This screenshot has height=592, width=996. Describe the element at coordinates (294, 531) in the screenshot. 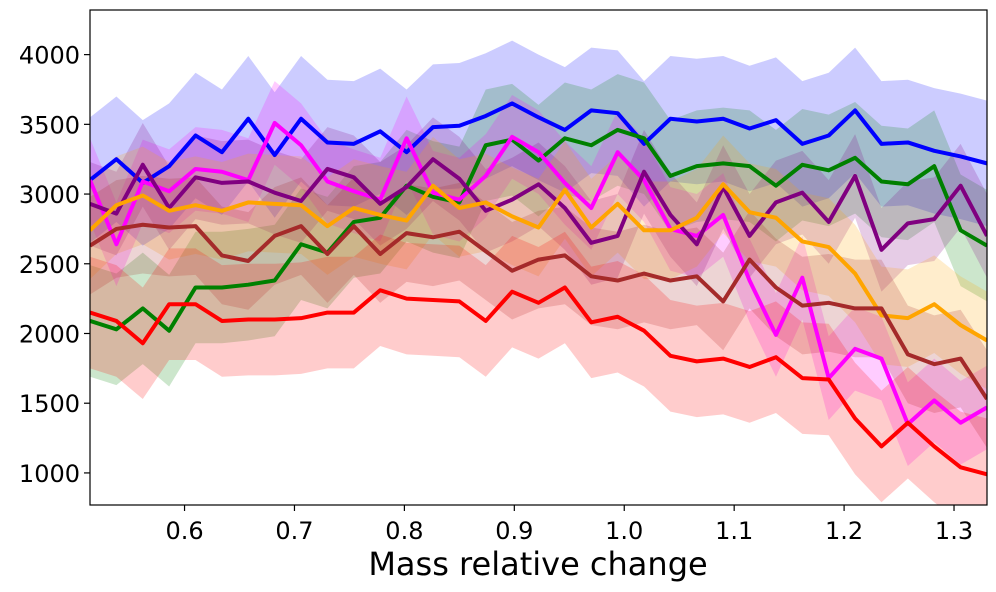

I see `x-tick-label: 0.7` at that location.